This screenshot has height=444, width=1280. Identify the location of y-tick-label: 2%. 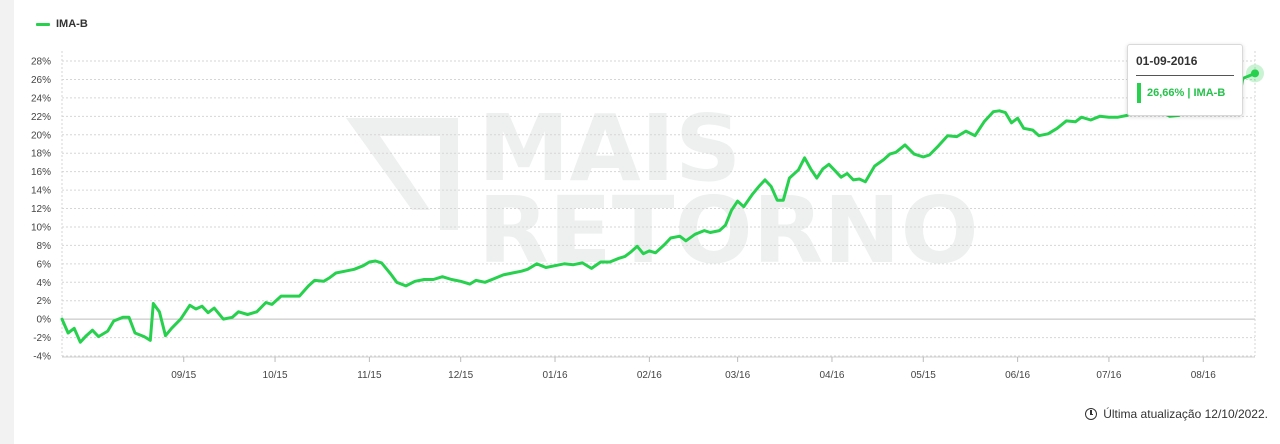
(44, 301).